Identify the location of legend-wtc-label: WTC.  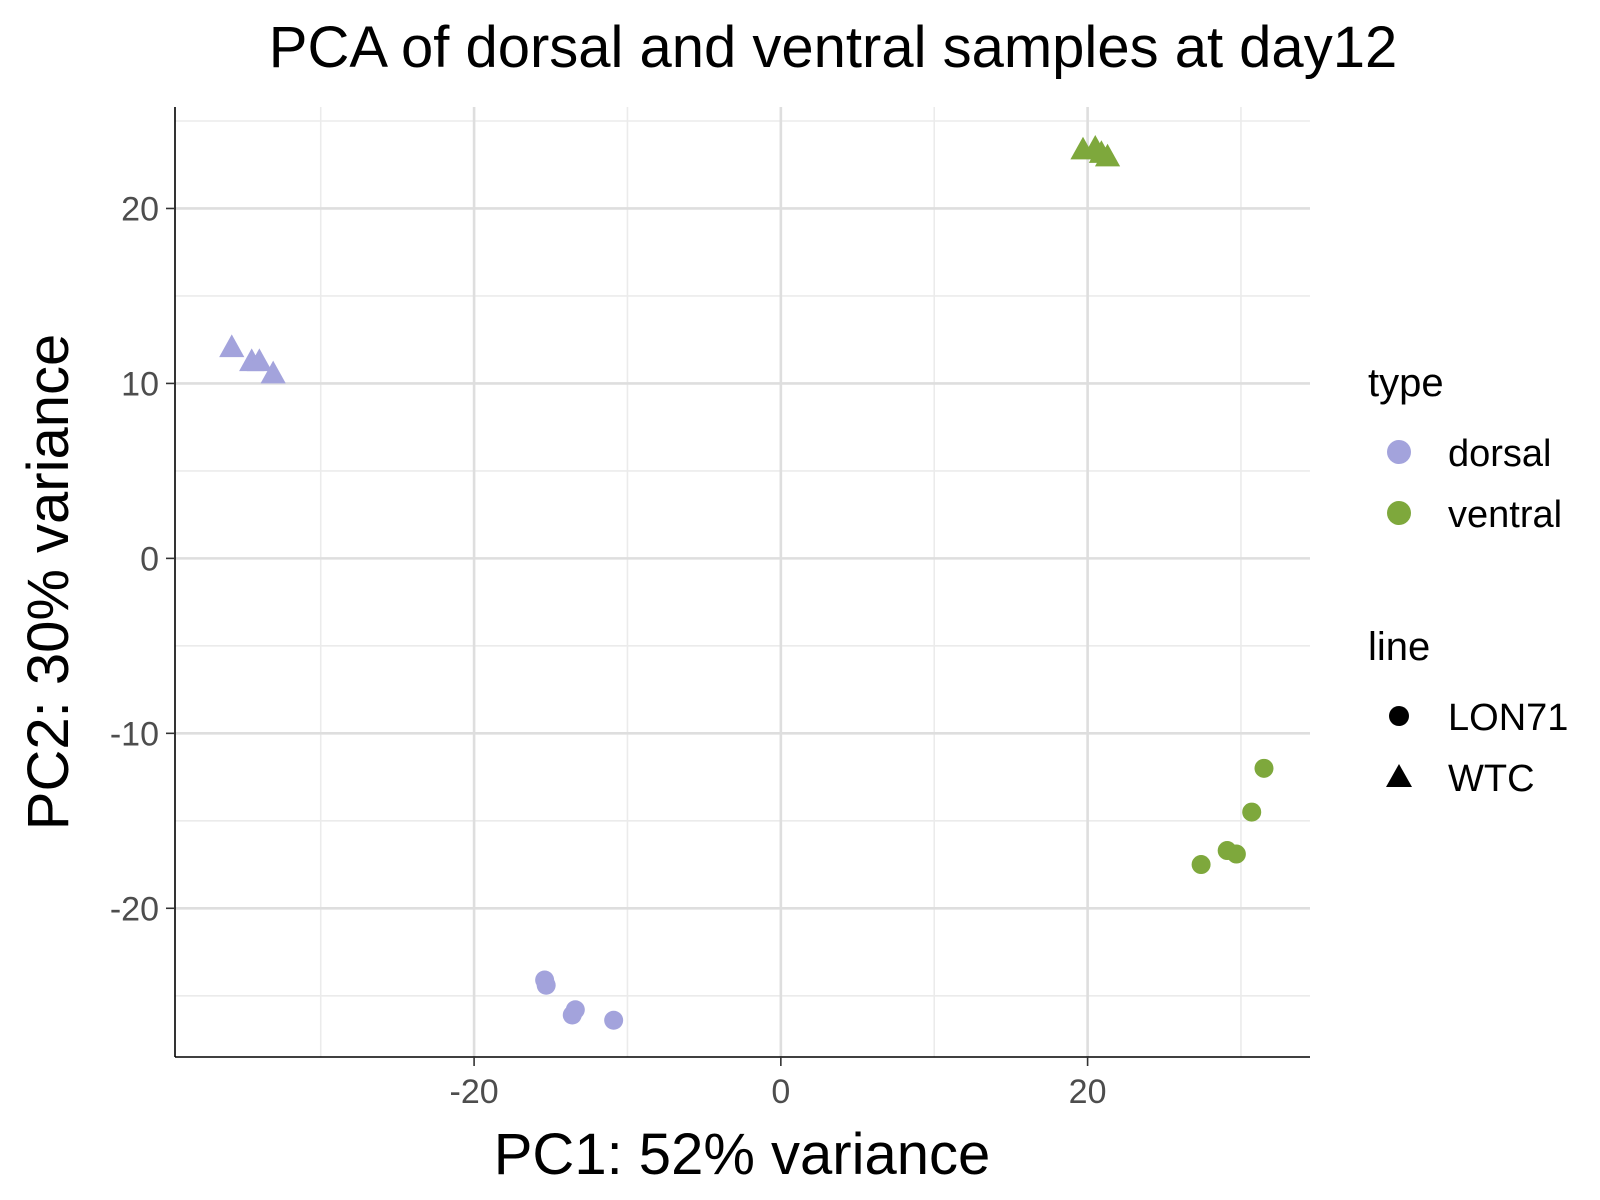
(1491, 779).